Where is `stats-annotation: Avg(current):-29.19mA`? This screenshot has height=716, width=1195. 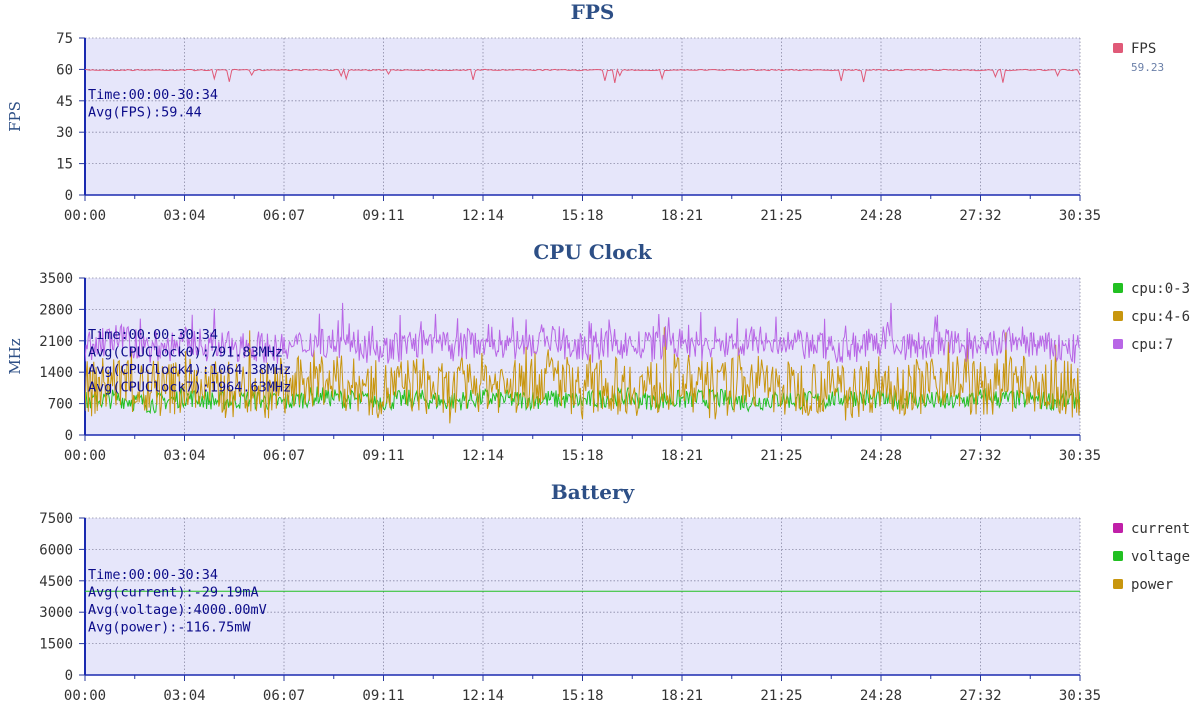
stats-annotation: Avg(current):-29.19mA is located at coordinates (173, 593).